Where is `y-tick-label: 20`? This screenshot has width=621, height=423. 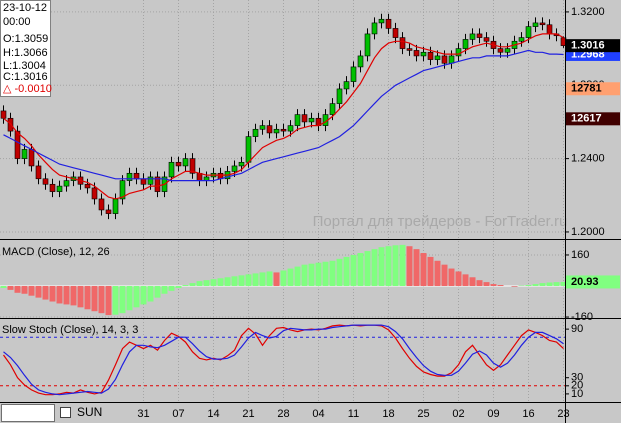 y-tick-label: 20 is located at coordinates (577, 386).